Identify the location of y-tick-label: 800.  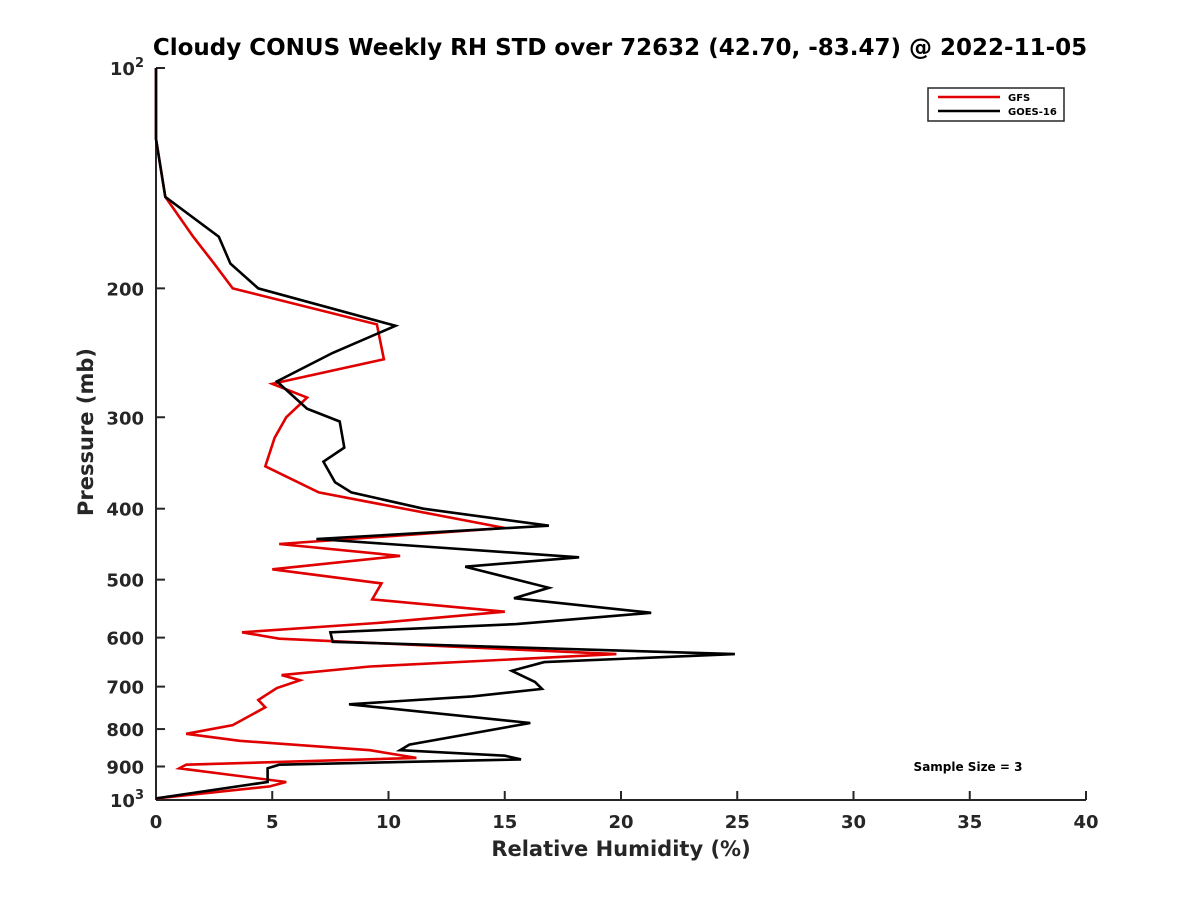
(125, 730).